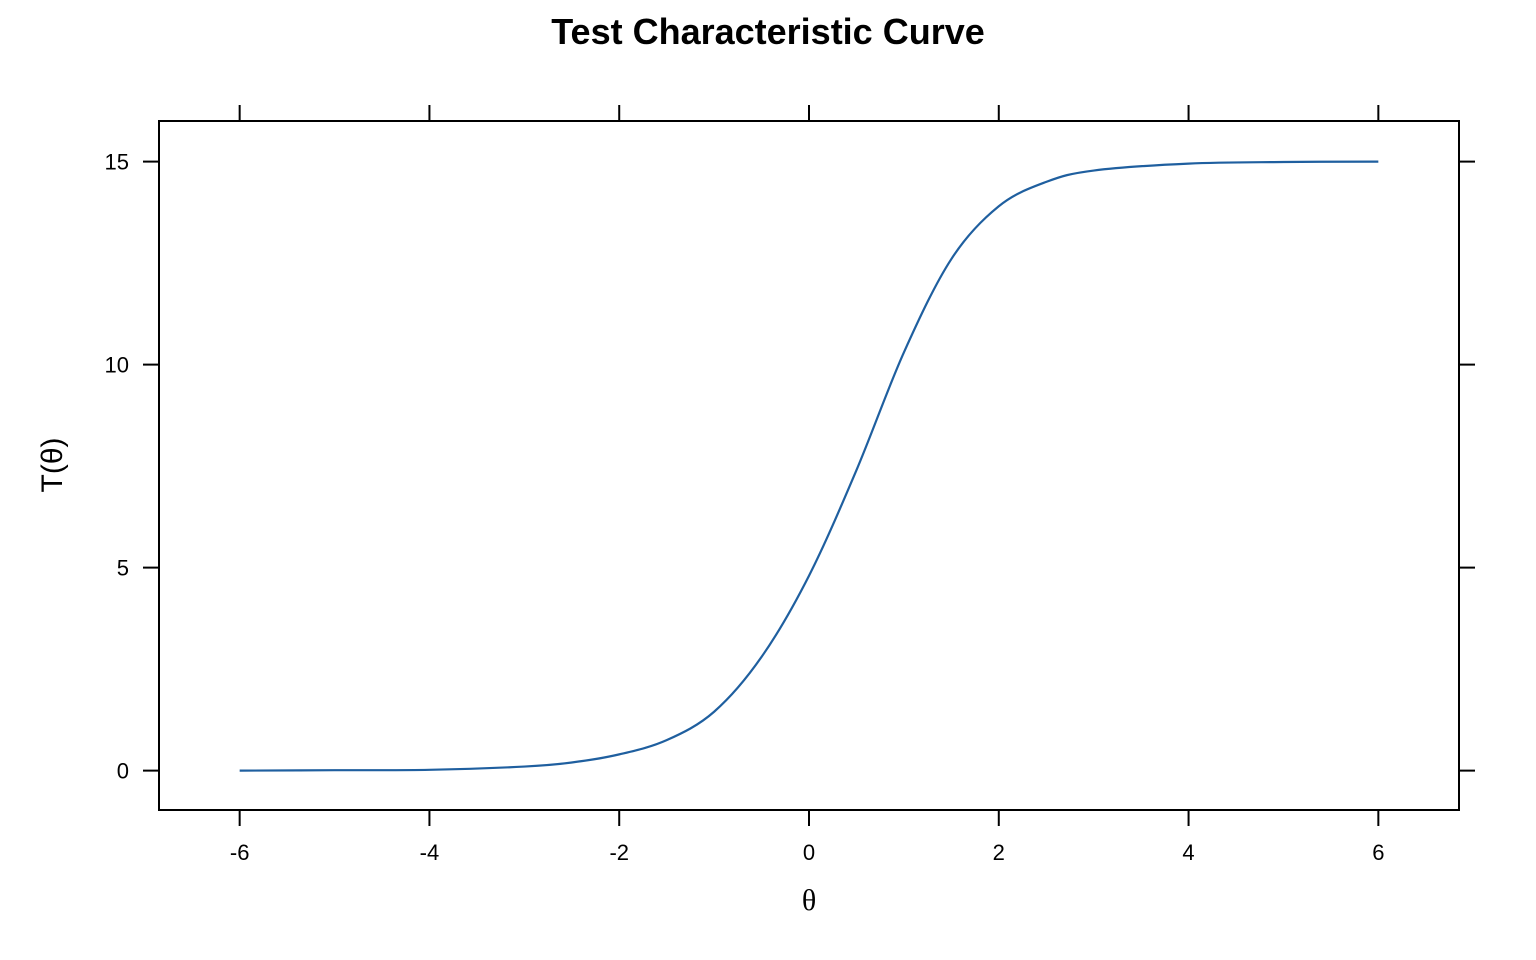  I want to click on x-tick-label: -4, so click(430, 852).